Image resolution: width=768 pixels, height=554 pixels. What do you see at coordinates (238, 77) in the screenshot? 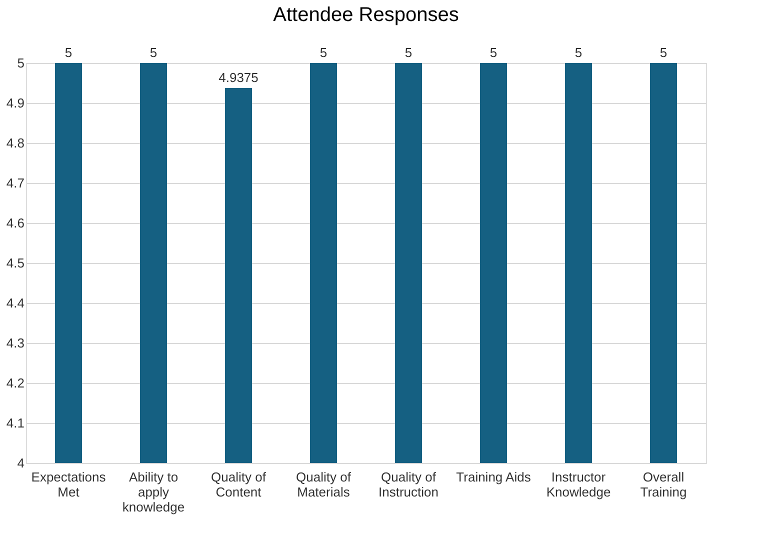
I see `data-label: 4.9375` at bounding box center [238, 77].